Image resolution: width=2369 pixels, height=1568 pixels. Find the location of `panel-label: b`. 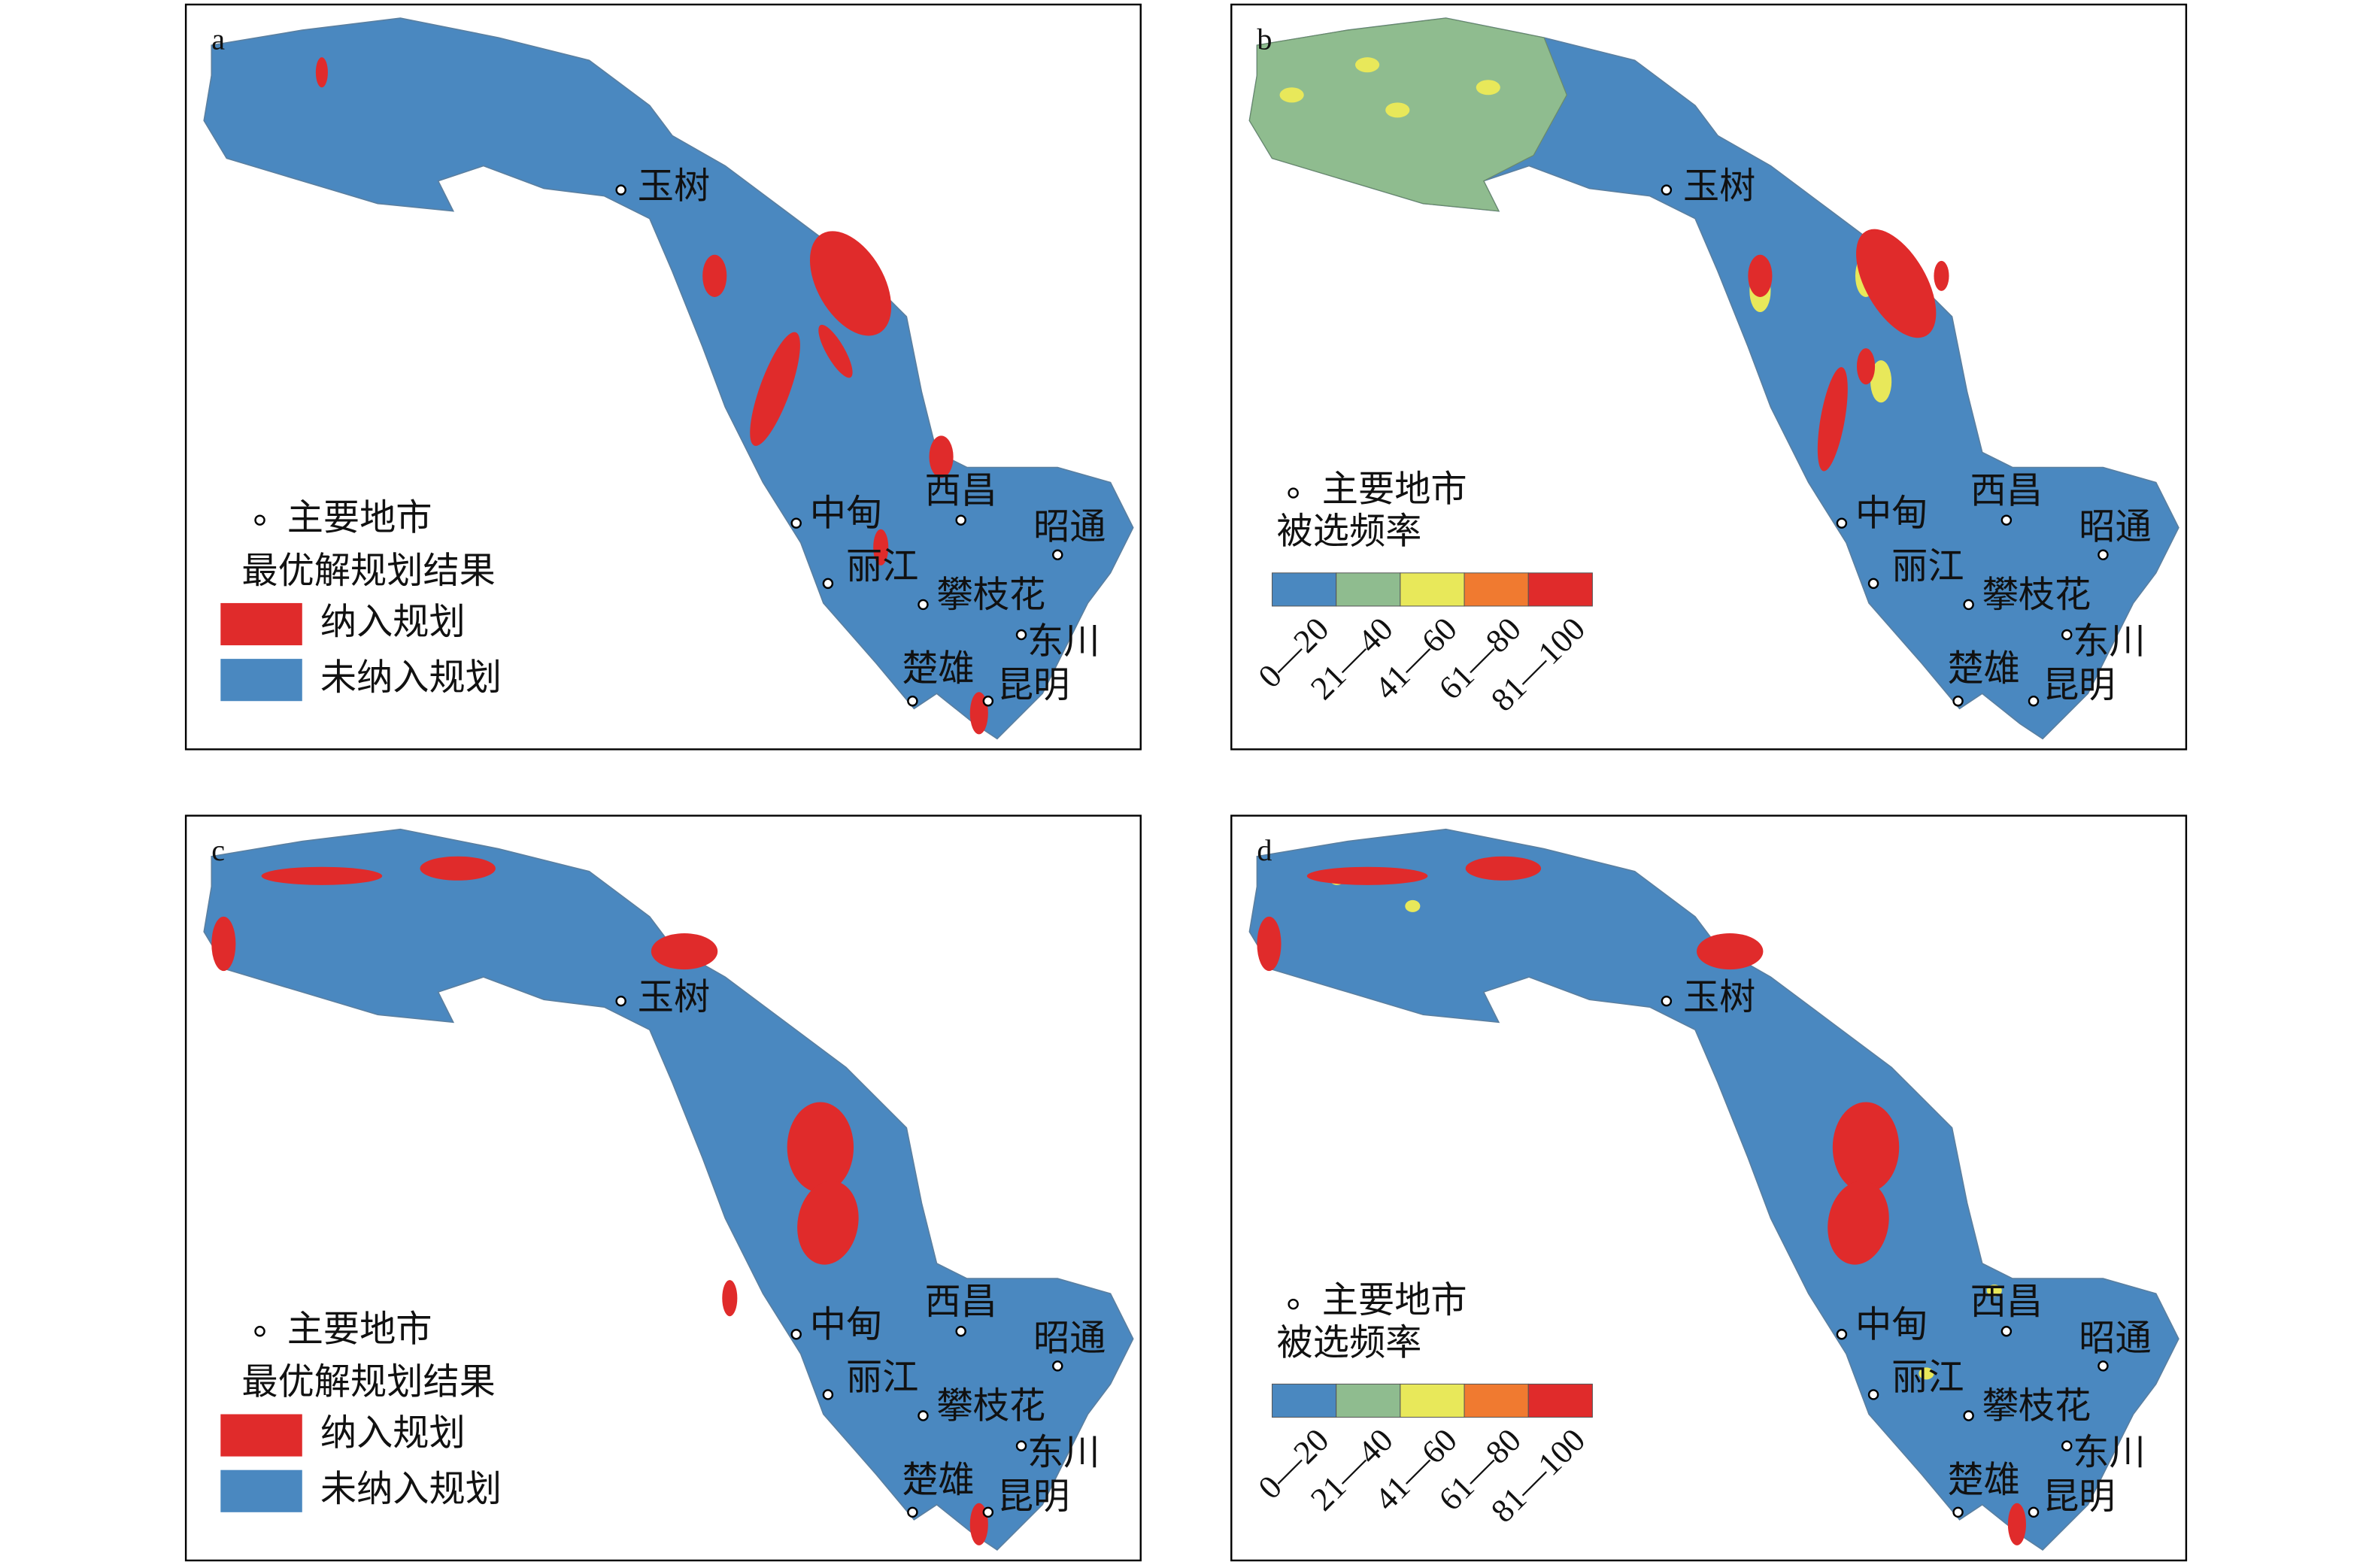

panel-label: b is located at coordinates (1264, 39).